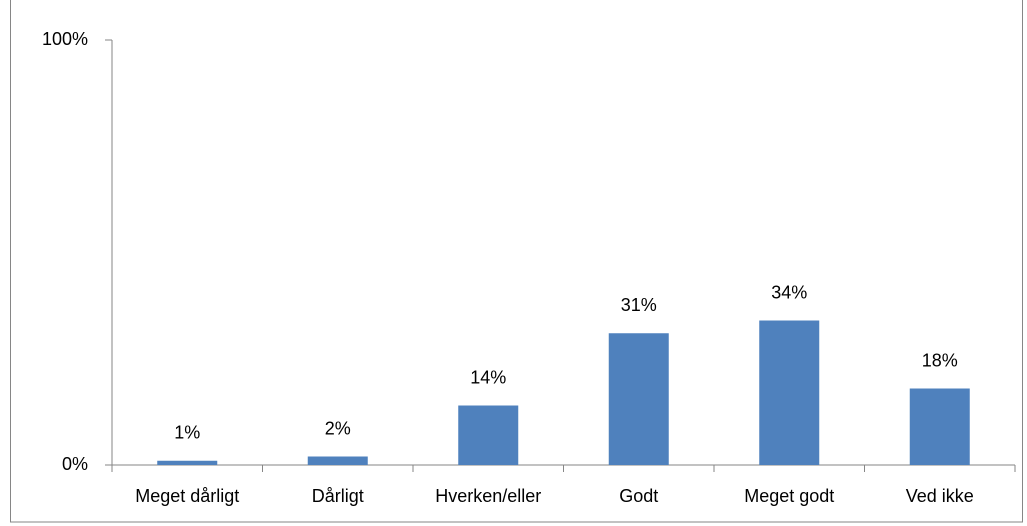 The image size is (1027, 526). I want to click on x-tick-label: Dårligt, so click(338, 496).